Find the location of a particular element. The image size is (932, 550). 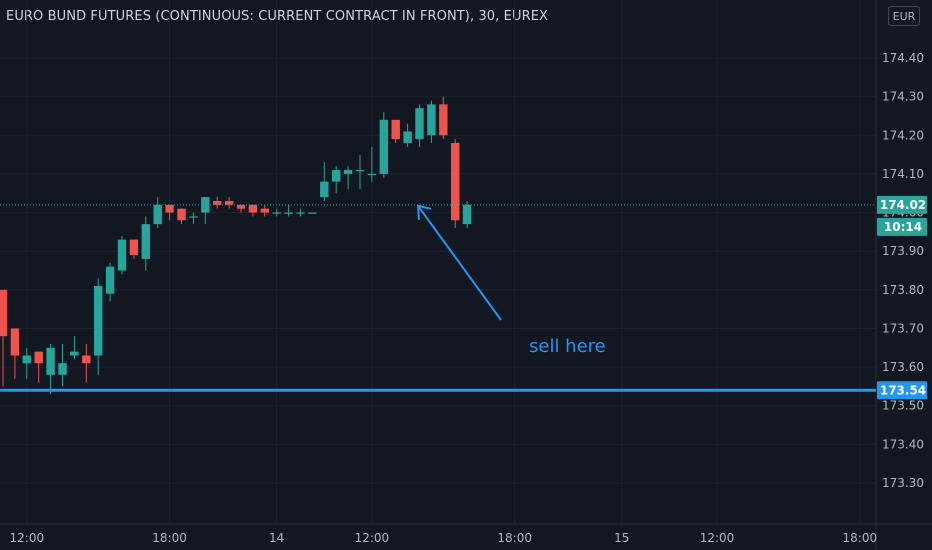

countdown-label-bg is located at coordinates (902, 226).